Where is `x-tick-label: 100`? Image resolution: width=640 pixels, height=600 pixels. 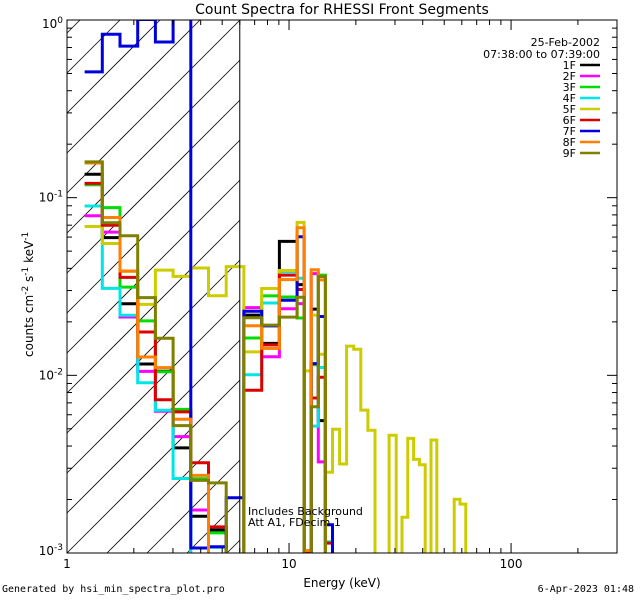
x-tick-label: 100 is located at coordinates (511, 564).